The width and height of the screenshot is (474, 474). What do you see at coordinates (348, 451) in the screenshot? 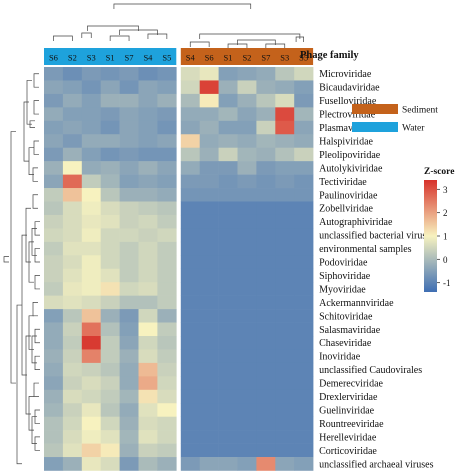
I see `row-label: Corticoviridae` at bounding box center [348, 451].